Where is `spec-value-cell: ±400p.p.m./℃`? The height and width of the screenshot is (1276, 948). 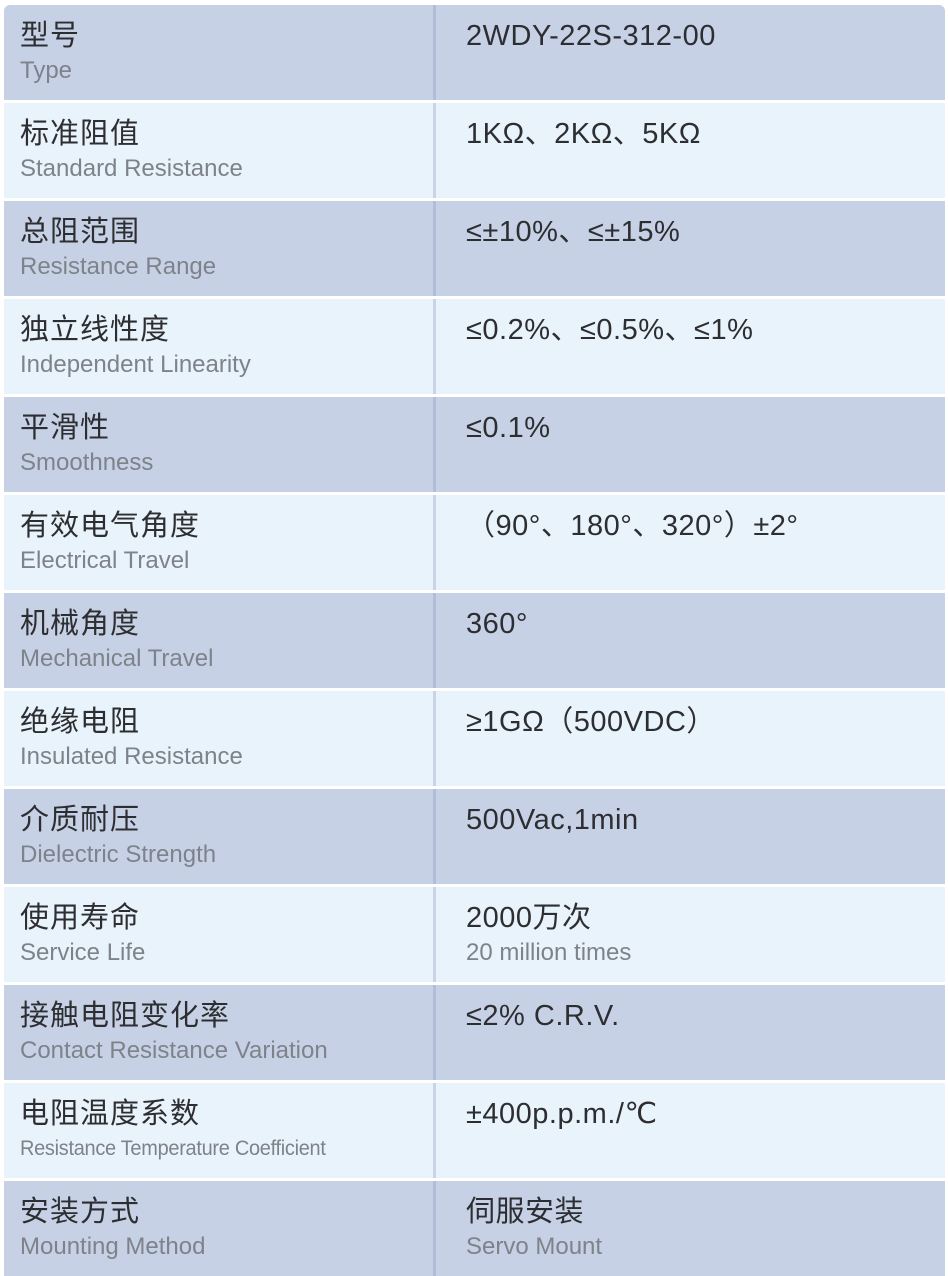
spec-value-cell: ±400p.p.m./℃ is located at coordinates (689, 1130).